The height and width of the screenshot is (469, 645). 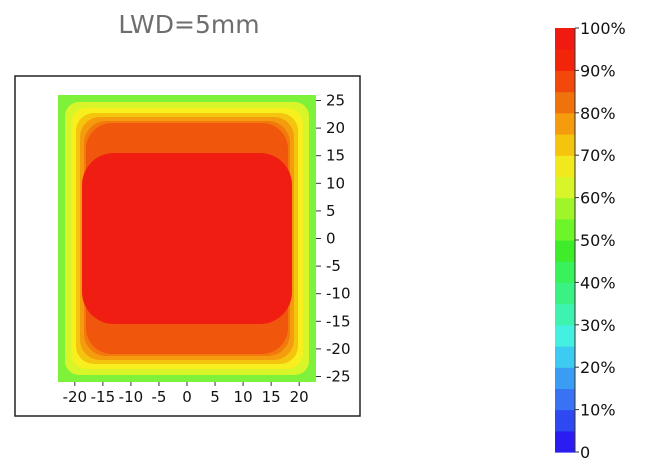 I want to click on x-axis: -20 -15 -10 -5 0 5 10 15 20, so click(x=186, y=394).